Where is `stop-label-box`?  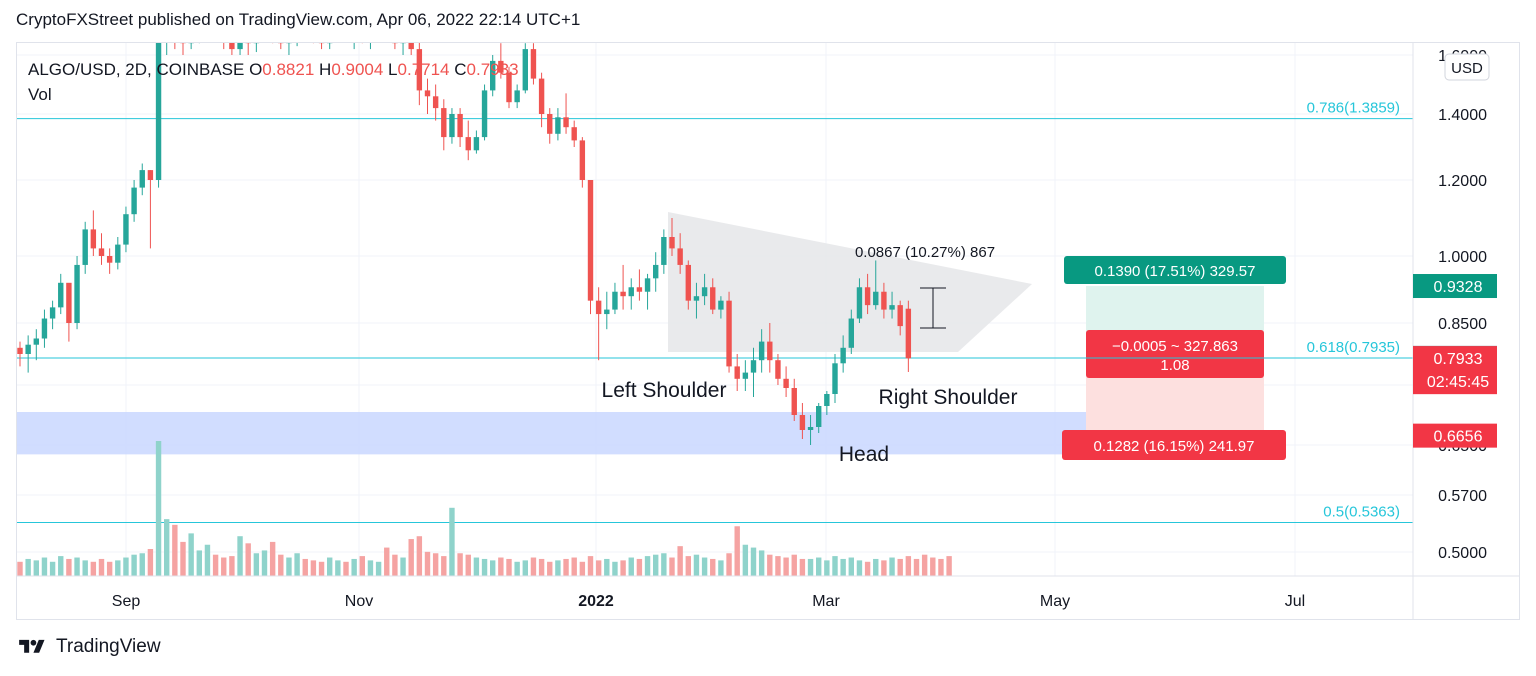 stop-label-box is located at coordinates (1174, 445).